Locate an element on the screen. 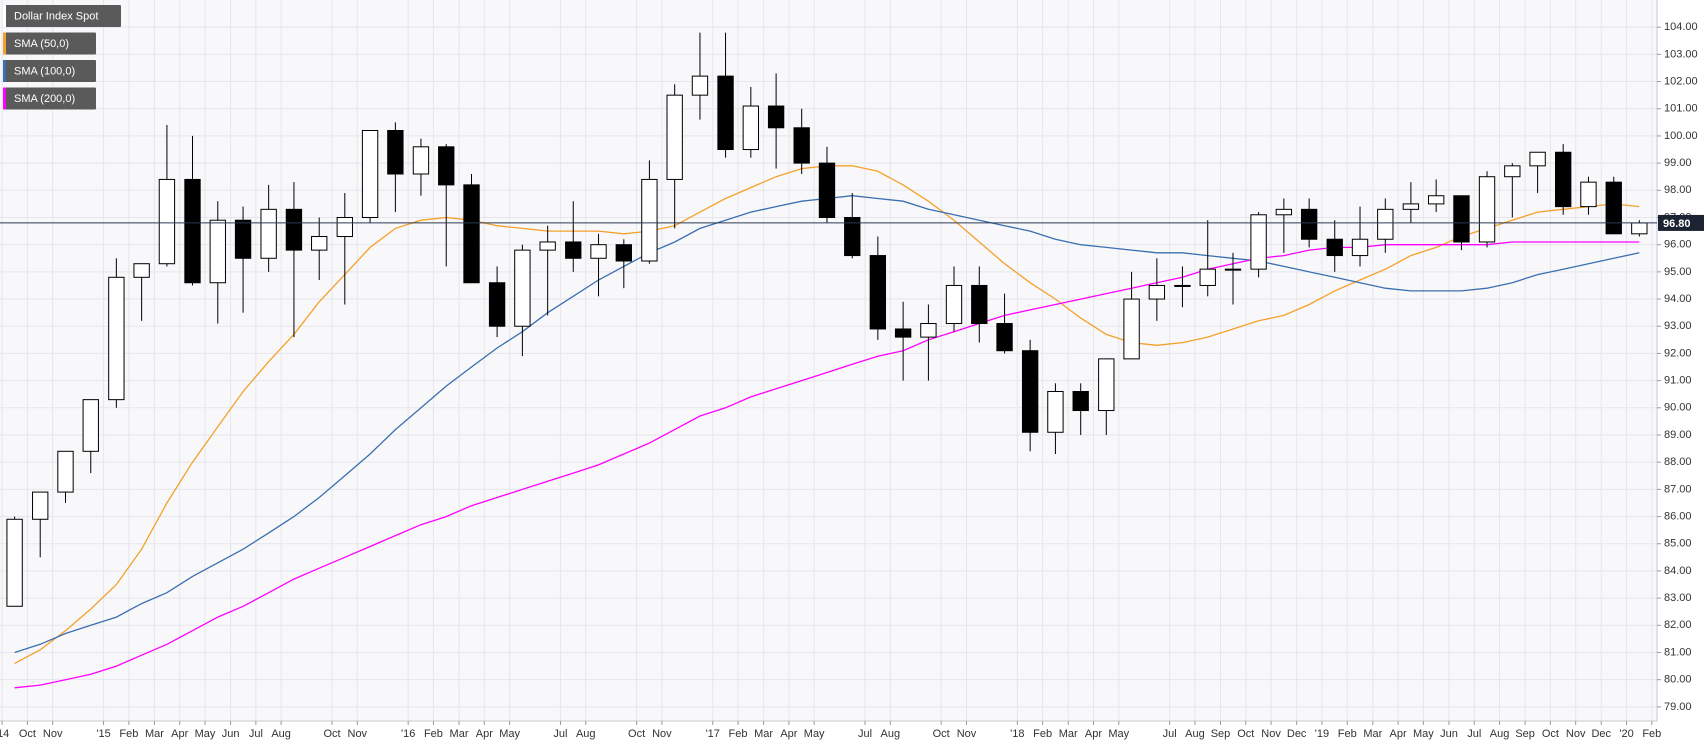 The height and width of the screenshot is (744, 1707). x-tick-label: '19 is located at coordinates (1322, 734).